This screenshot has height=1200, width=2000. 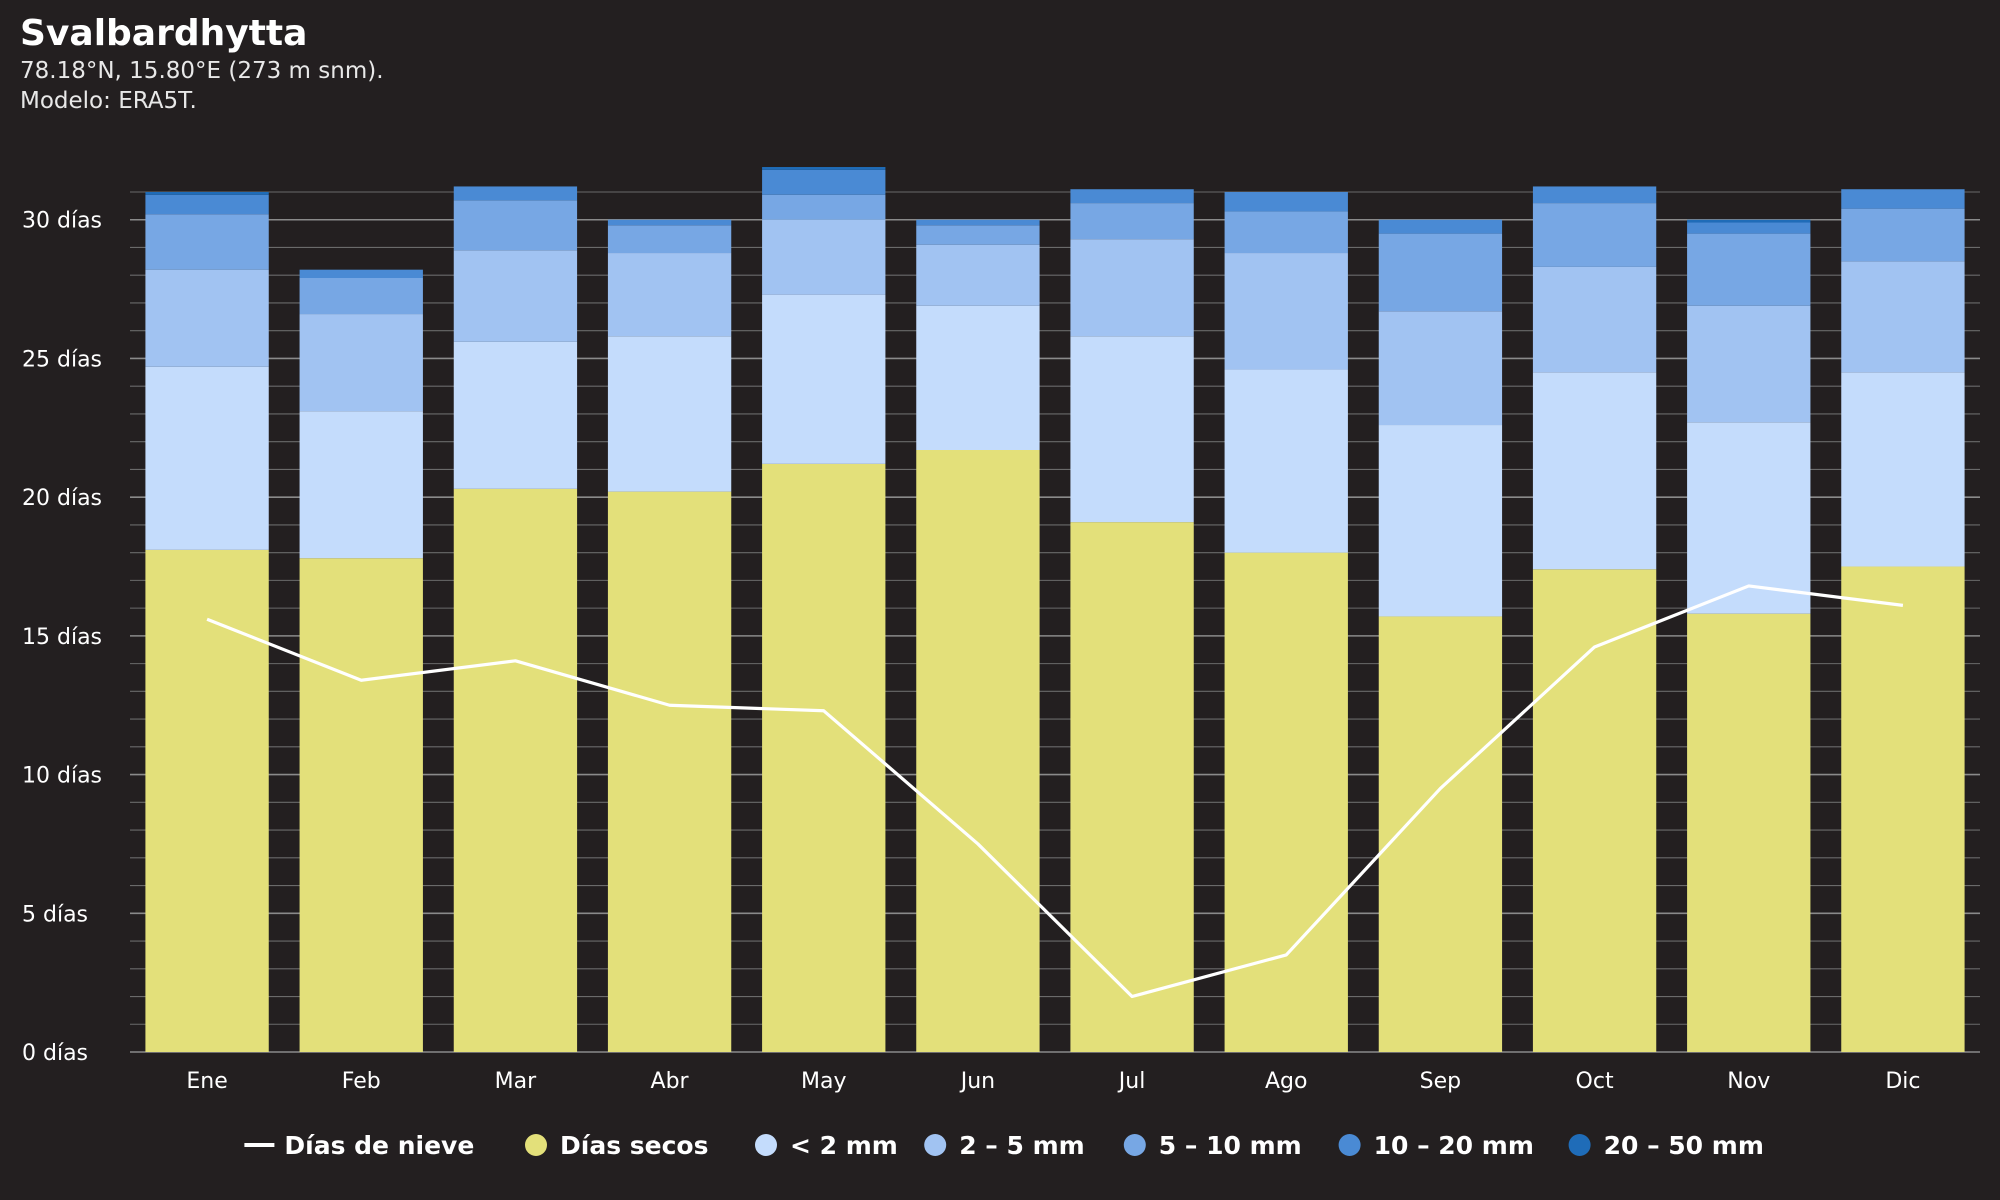 I want to click on x-tick-label: Feb, so click(x=361, y=1081).